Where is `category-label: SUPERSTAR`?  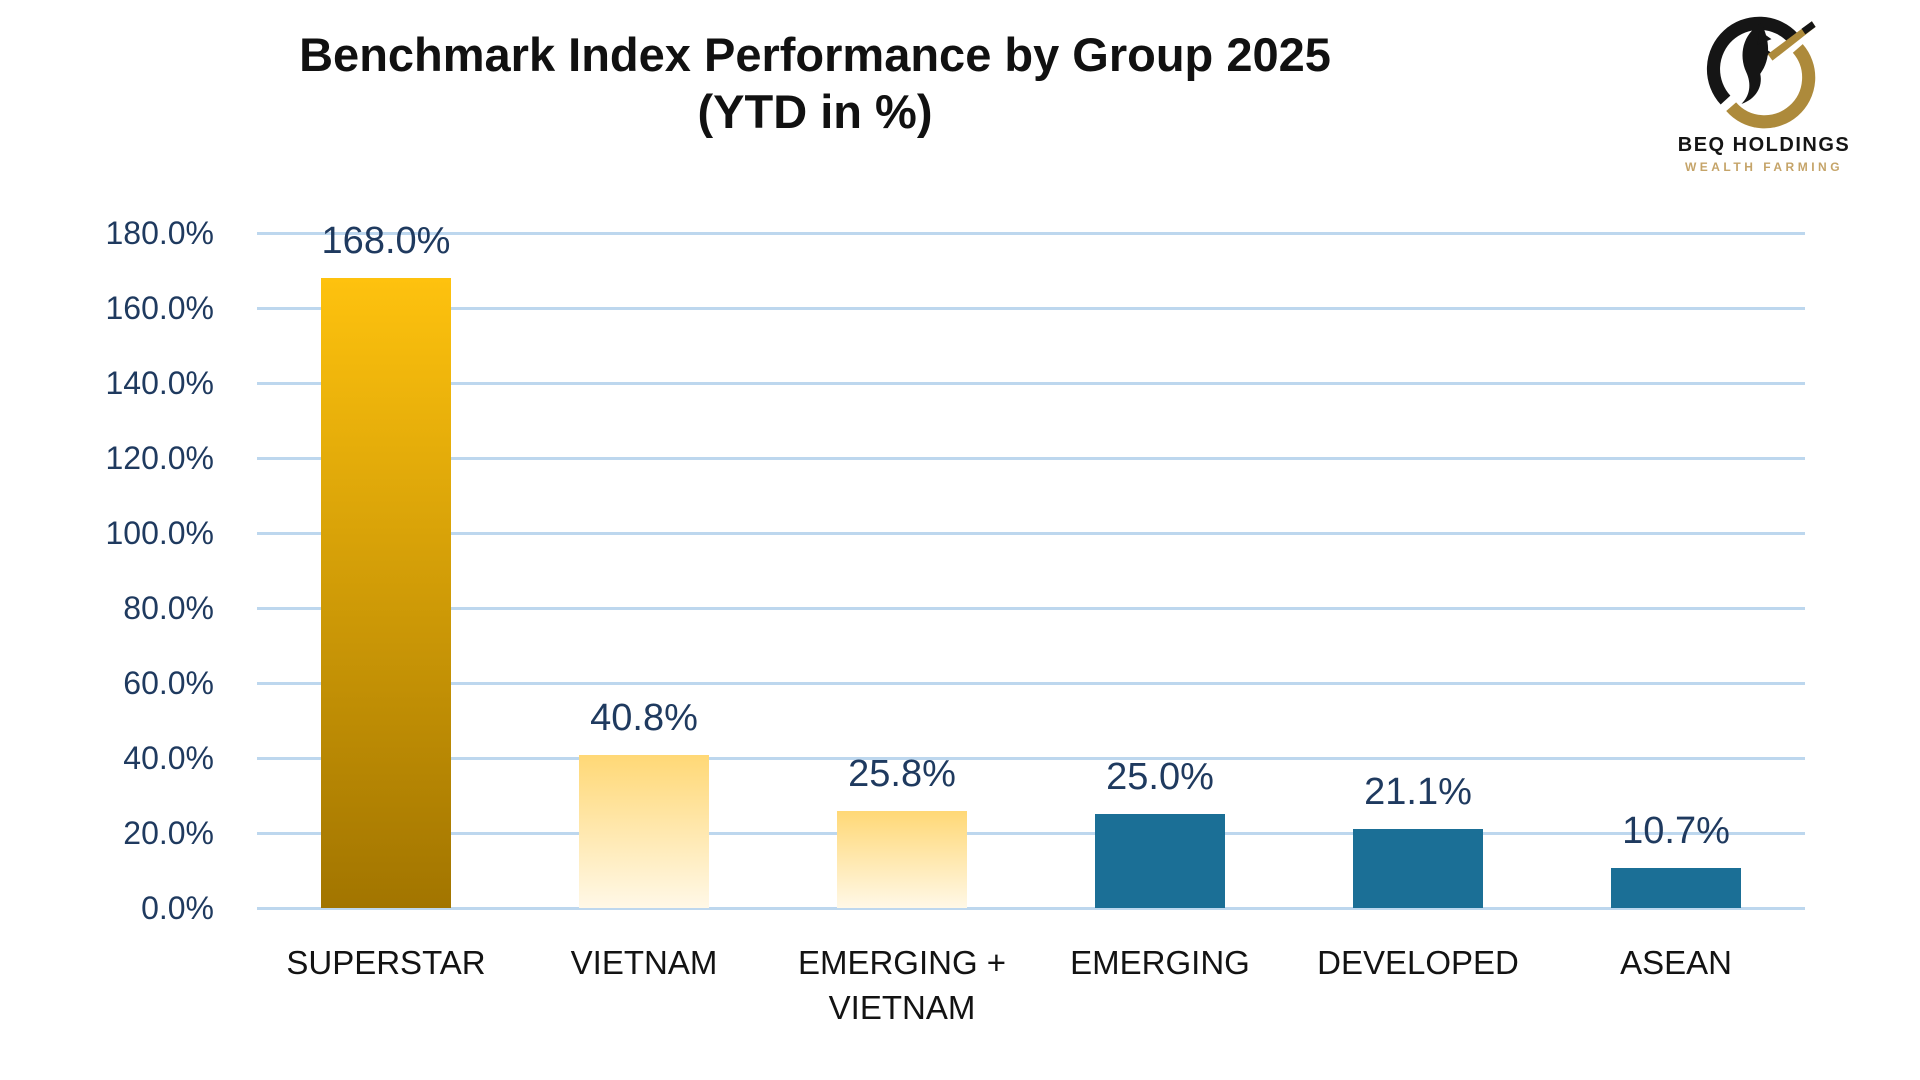
category-label: SUPERSTAR is located at coordinates (386, 962).